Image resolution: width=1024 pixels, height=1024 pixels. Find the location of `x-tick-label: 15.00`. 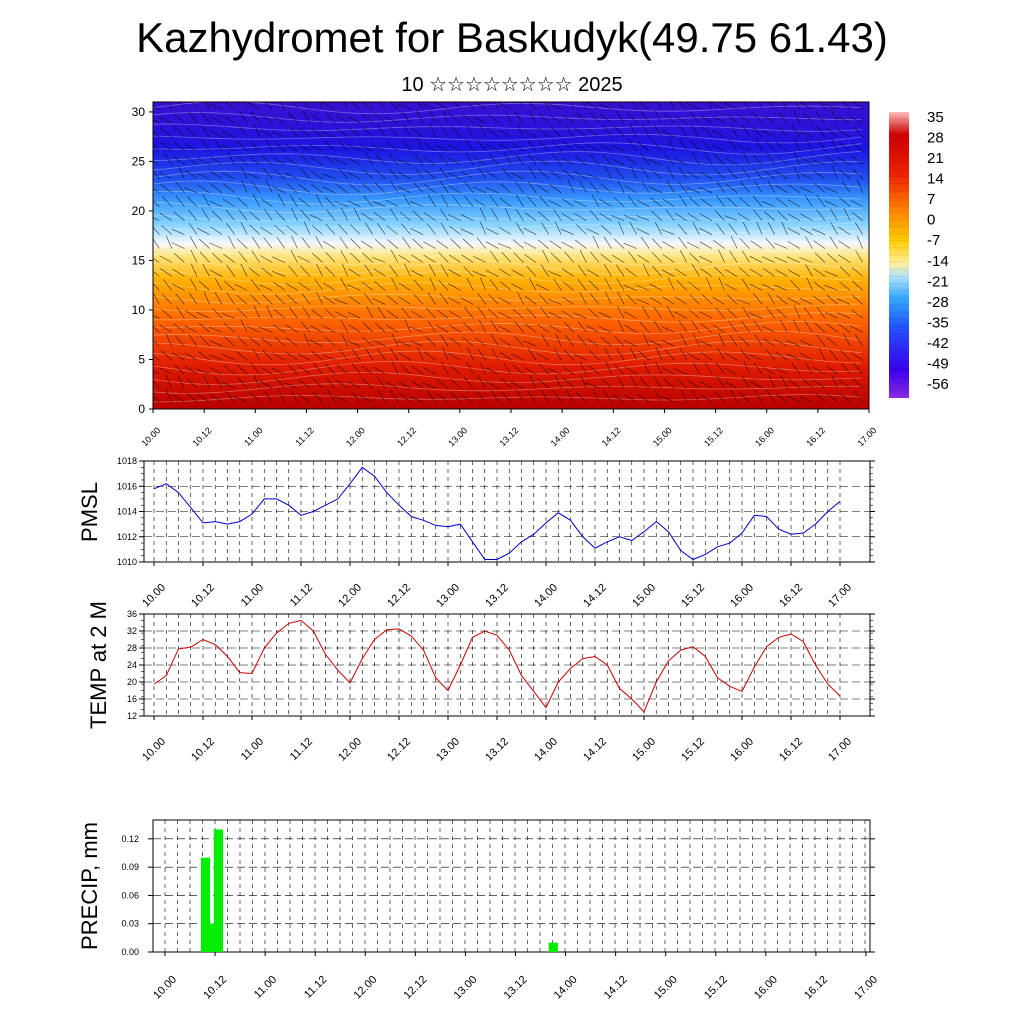

x-tick-label: 15.00 is located at coordinates (644, 750).